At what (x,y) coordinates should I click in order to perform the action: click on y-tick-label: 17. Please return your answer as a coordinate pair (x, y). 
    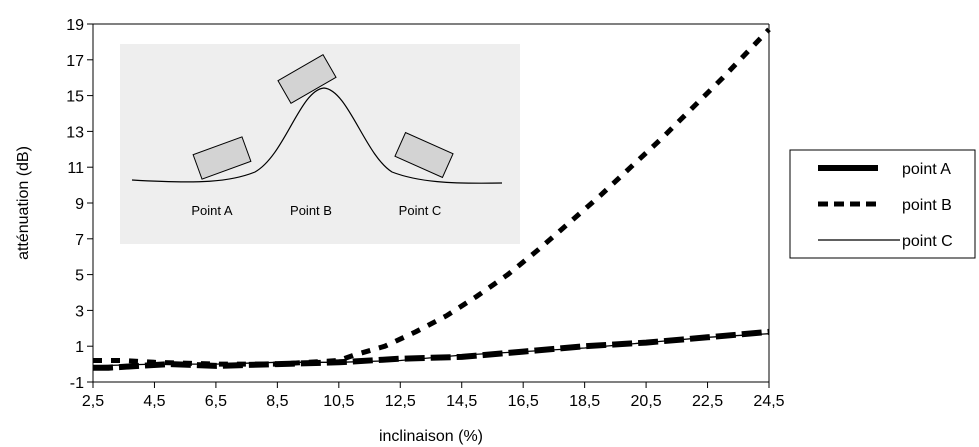
    Looking at the image, I should click on (75, 61).